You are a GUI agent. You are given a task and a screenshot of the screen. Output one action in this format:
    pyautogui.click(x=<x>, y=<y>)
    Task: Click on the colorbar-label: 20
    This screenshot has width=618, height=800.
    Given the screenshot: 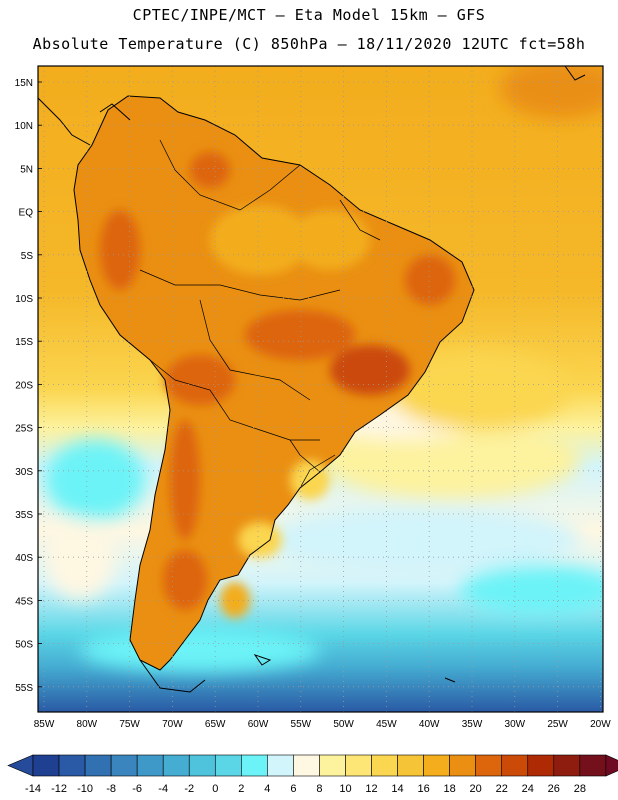 What is the action you would take?
    pyautogui.click(x=476, y=789)
    